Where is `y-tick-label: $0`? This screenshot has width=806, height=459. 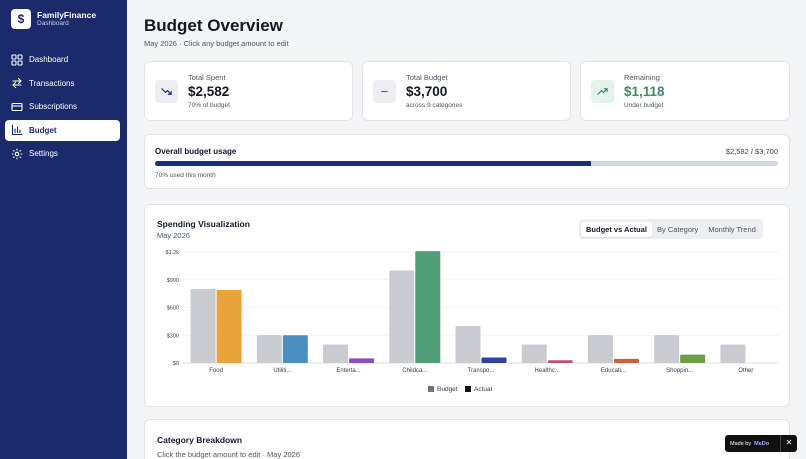
y-tick-label: $0 is located at coordinates (176, 364).